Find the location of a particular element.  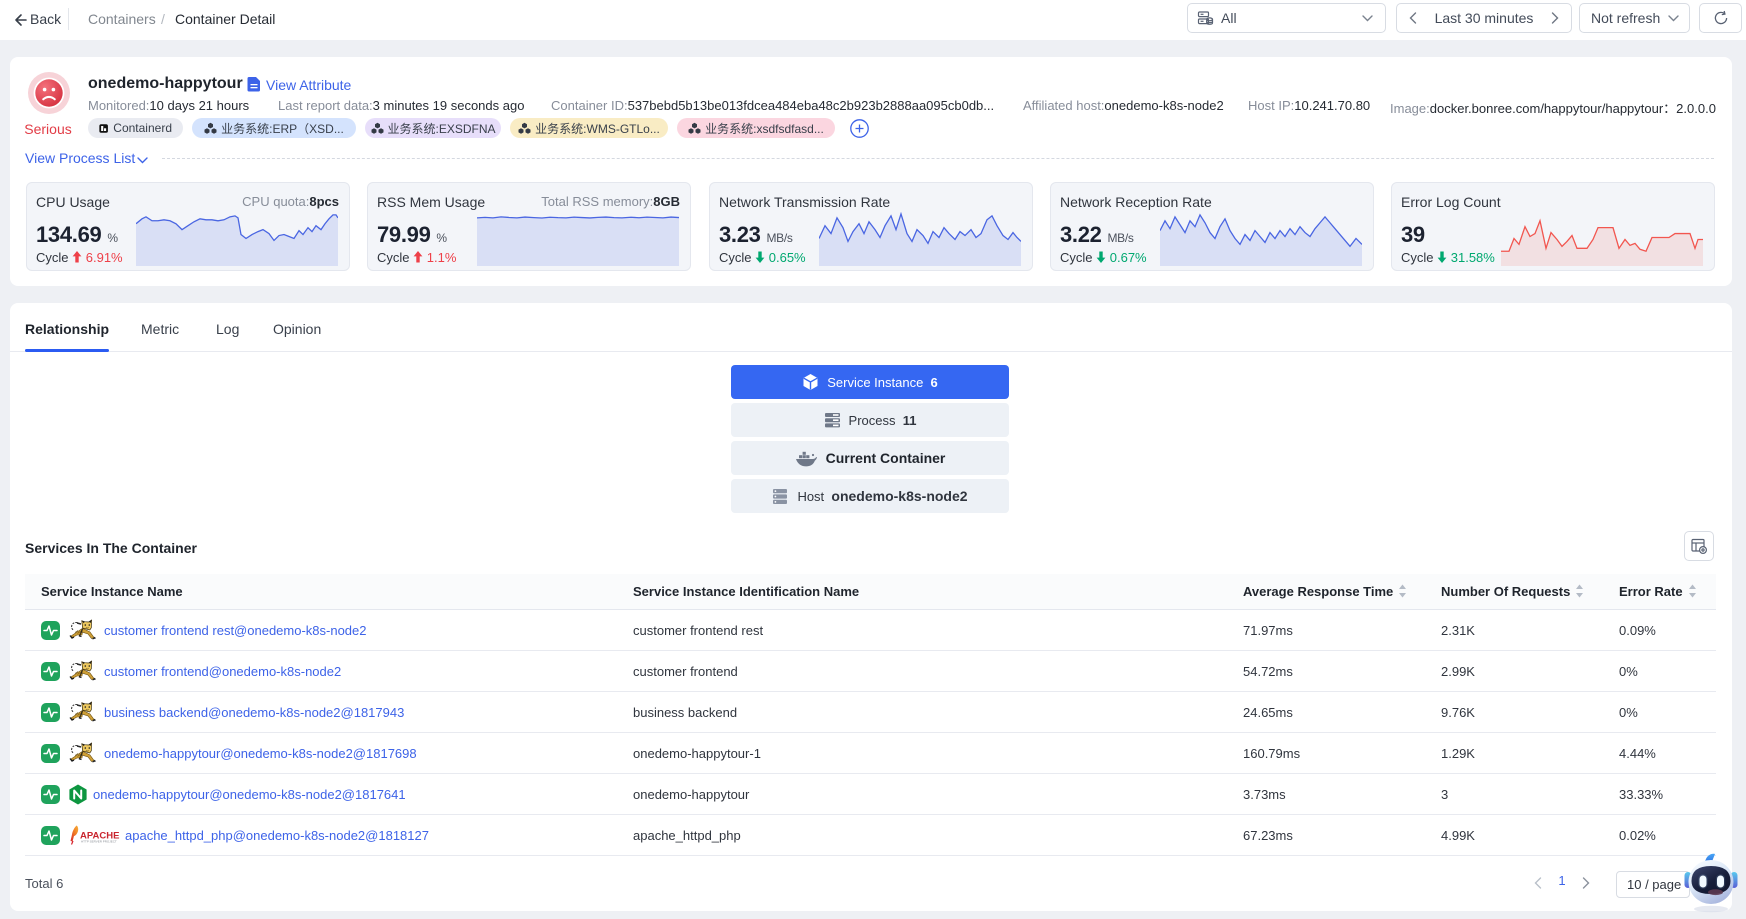

svg-text: APACHE is located at coordinates (99, 836).